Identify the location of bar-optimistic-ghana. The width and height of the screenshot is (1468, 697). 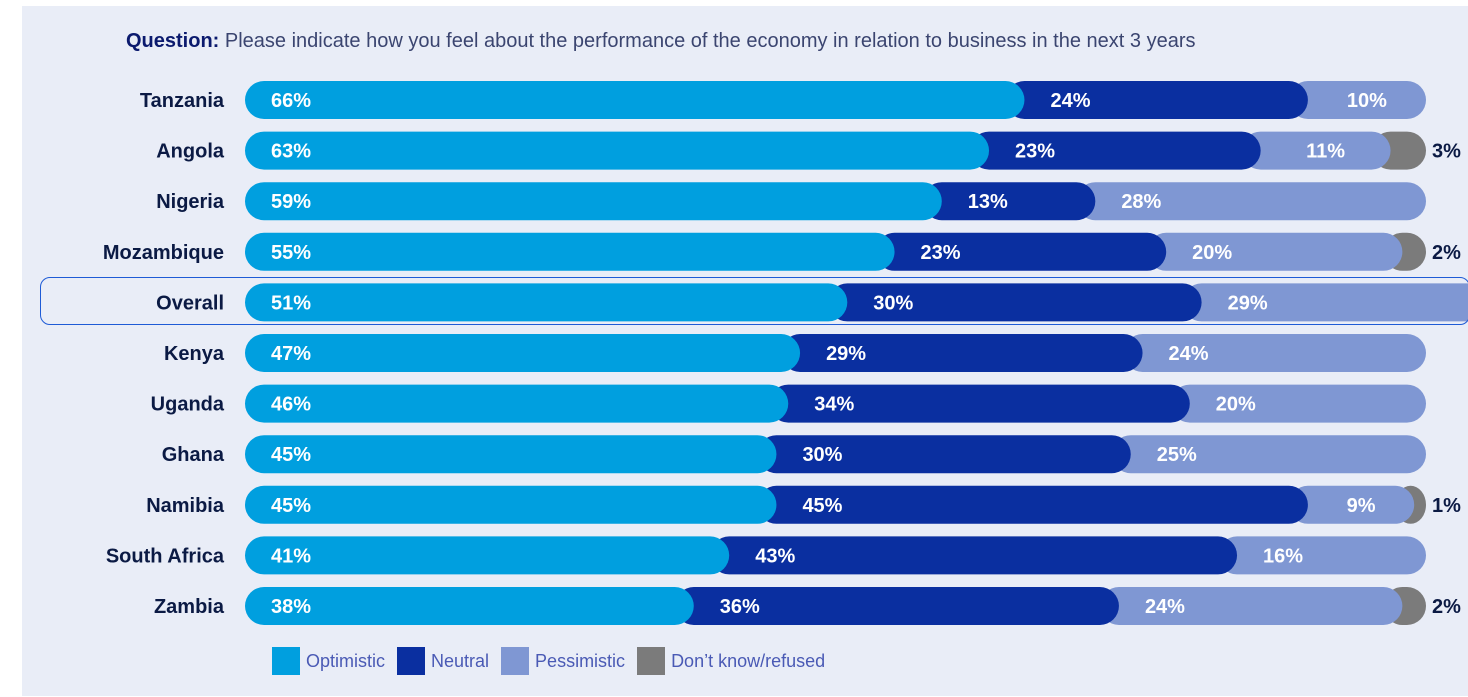
(511, 454).